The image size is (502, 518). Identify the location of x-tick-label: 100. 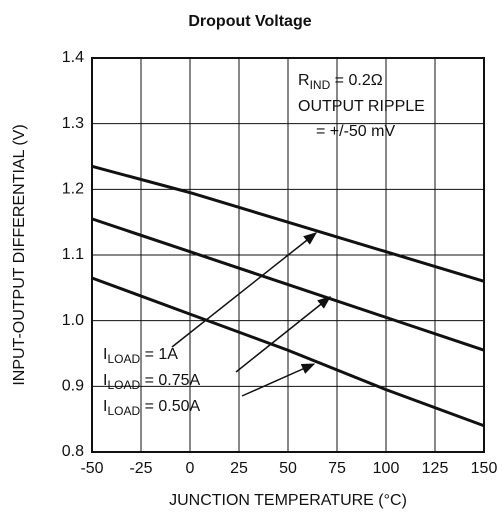
(386, 468).